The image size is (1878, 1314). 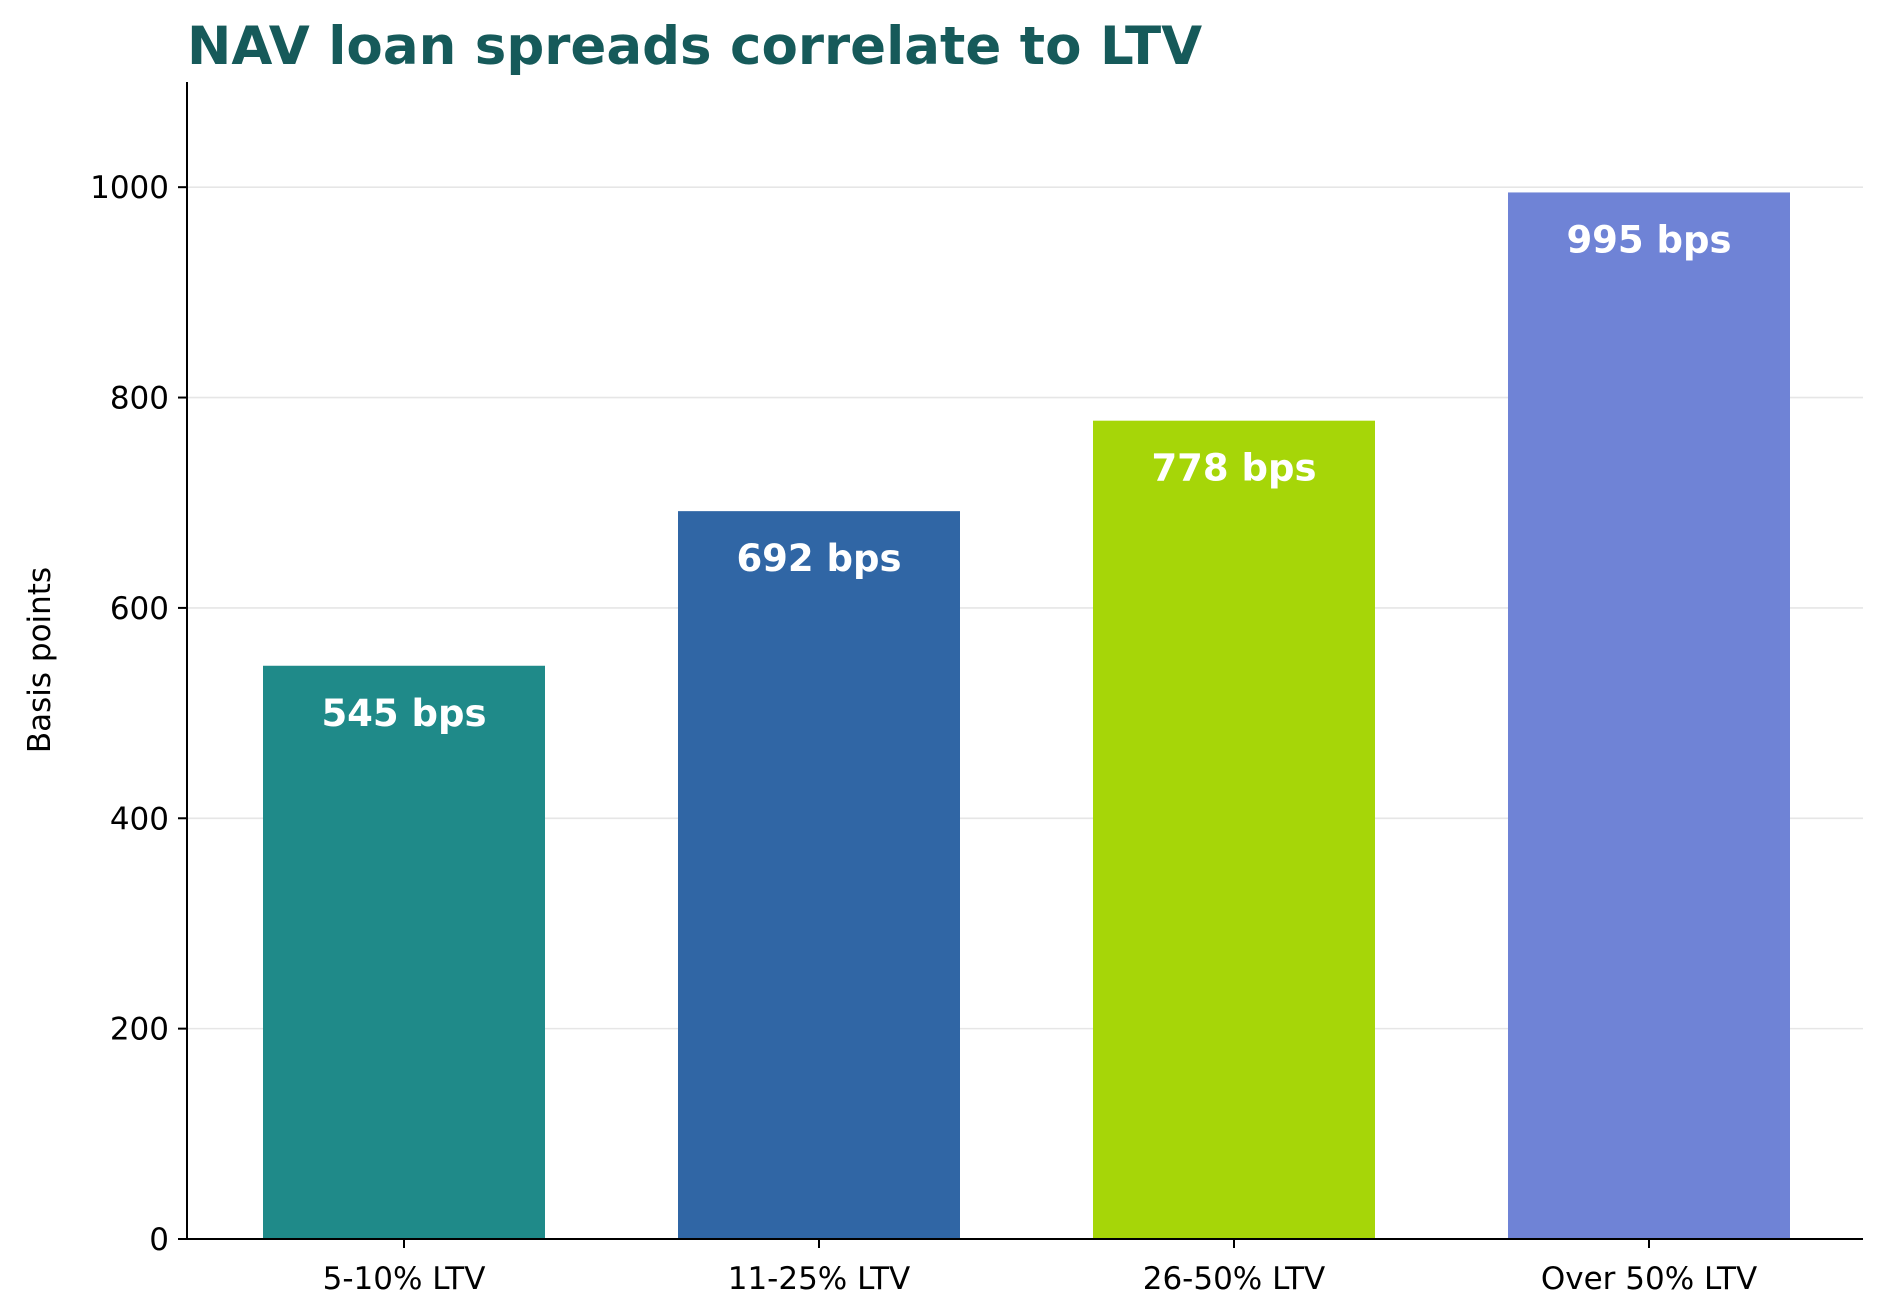 I want to click on y-tick-label-0: 0, so click(x=159, y=1240).